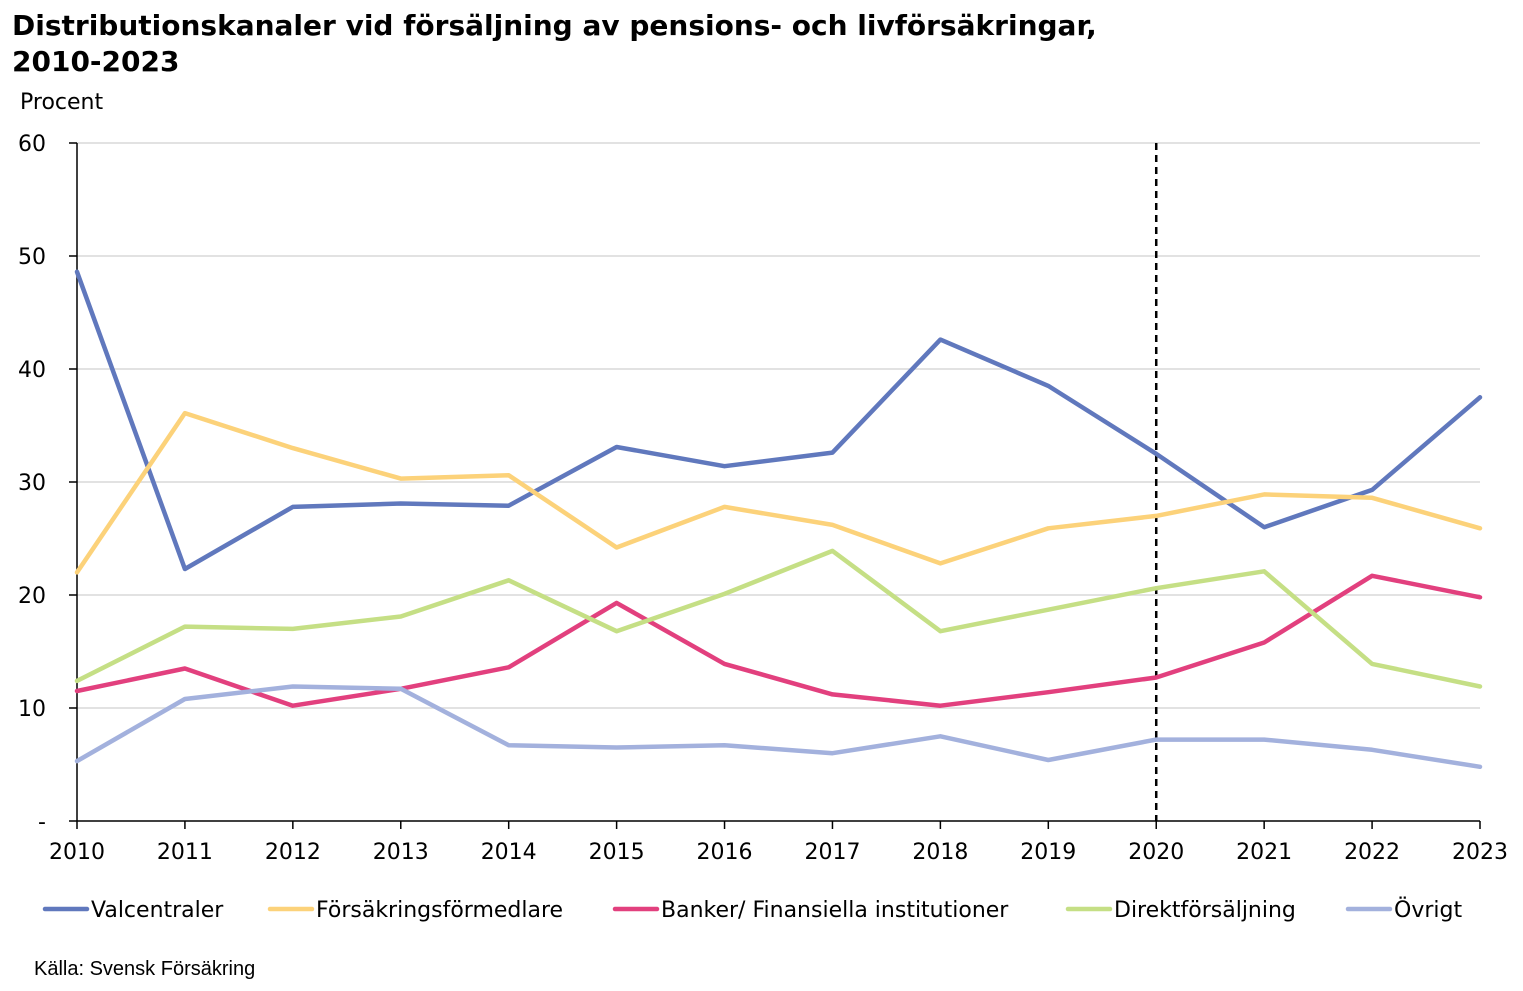 This screenshot has width=1523, height=991. What do you see at coordinates (1156, 852) in the screenshot?
I see `x-tick-label: 2020` at bounding box center [1156, 852].